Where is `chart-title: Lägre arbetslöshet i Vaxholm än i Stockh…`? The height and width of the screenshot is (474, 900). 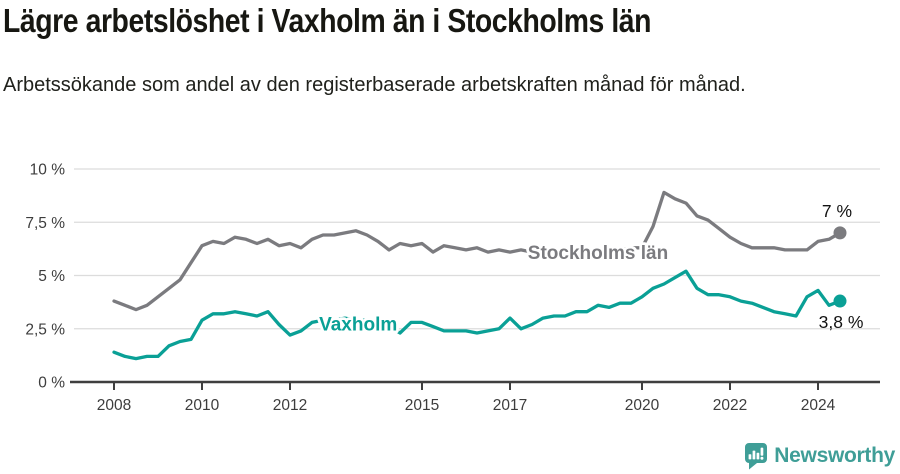 chart-title: Lägre arbetslöshet i Vaxholm än i Stockh… is located at coordinates (327, 20).